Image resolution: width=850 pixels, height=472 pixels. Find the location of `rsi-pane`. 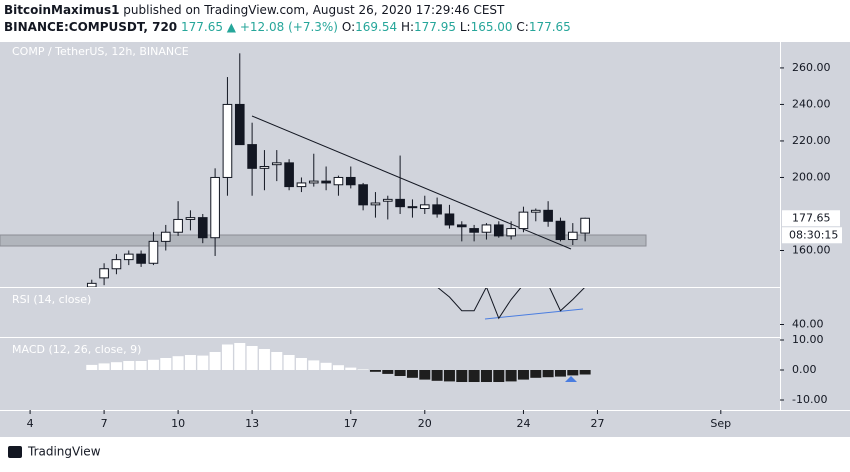

rsi-pane is located at coordinates (511, 304).